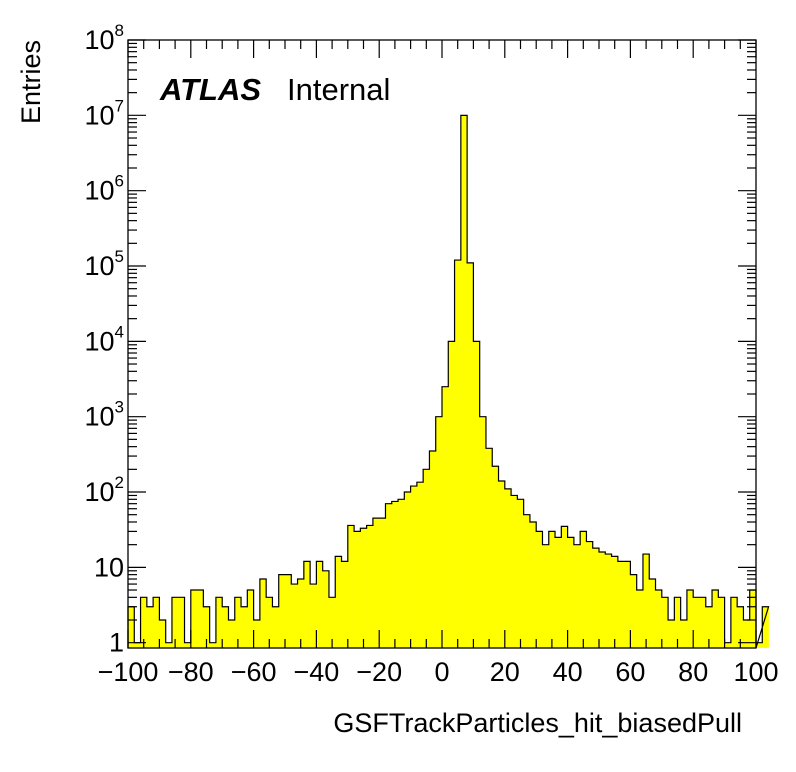 The width and height of the screenshot is (796, 772). I want to click on y-tick-labels: 1 10 10² 10³ 10⁴ 10⁵ 10⁶ 10⁷ 10⁸, so click(104, 339).